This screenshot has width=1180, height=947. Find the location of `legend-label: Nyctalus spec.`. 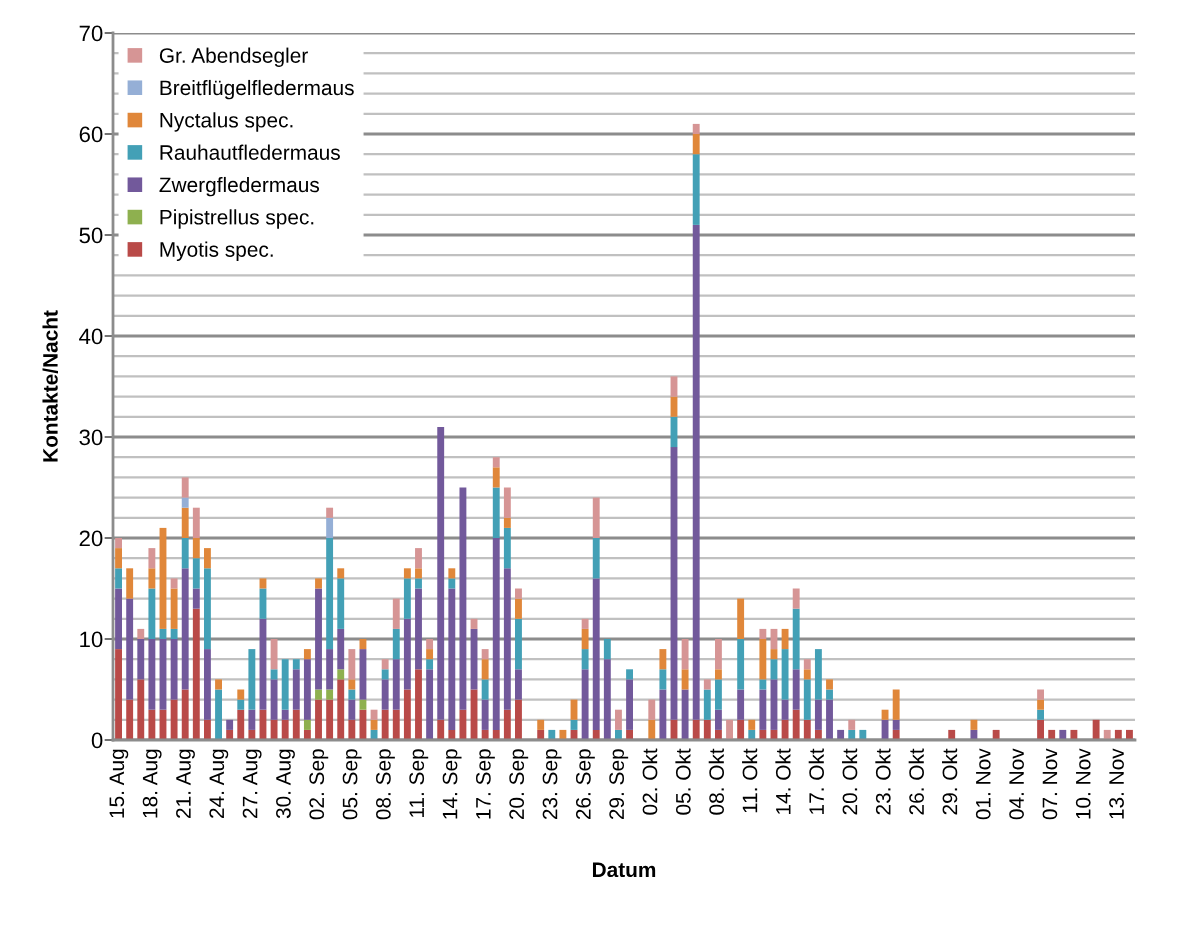

legend-label: Nyctalus spec. is located at coordinates (226, 122).